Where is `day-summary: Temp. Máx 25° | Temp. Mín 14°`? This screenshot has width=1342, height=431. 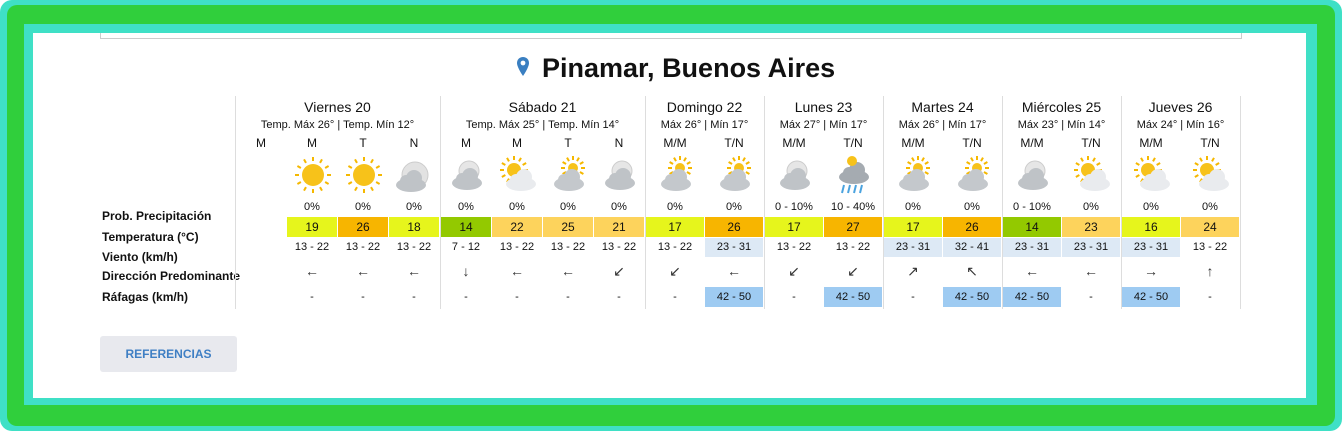
day-summary: Temp. Máx 25° | Temp. Mín 14° is located at coordinates (542, 125).